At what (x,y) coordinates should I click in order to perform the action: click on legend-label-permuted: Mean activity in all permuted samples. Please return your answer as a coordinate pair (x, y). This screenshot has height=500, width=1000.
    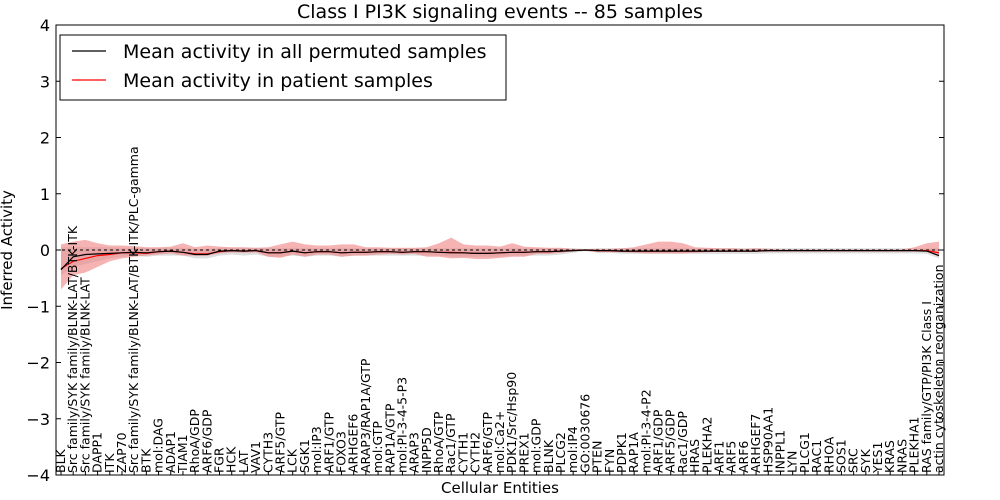
    Looking at the image, I should click on (304, 52).